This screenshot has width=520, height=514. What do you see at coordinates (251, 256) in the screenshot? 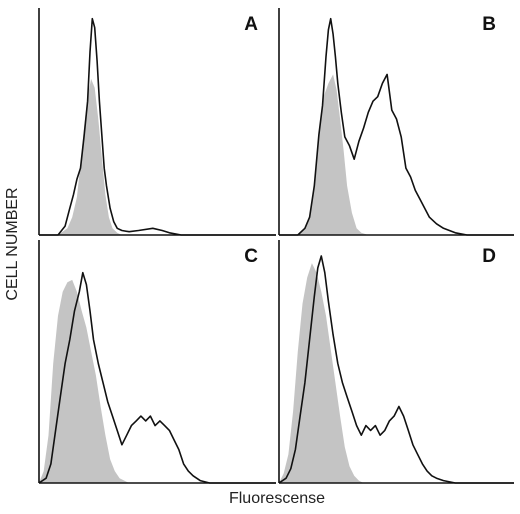
I see `panel-c-label: C` at bounding box center [251, 256].